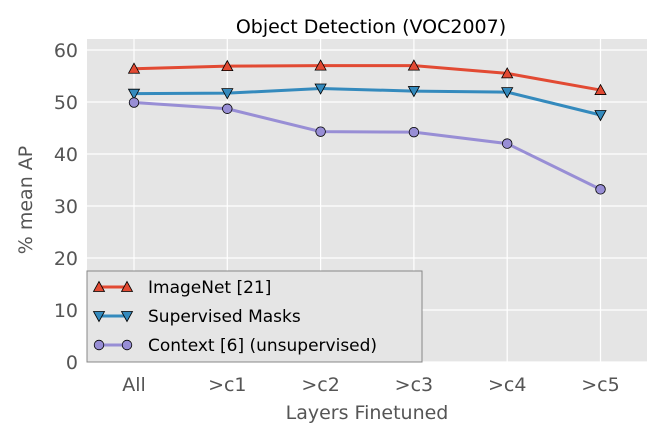 The height and width of the screenshot is (443, 664). Describe the element at coordinates (367, 413) in the screenshot. I see `x-axis-title: Layers Finetuned` at that location.